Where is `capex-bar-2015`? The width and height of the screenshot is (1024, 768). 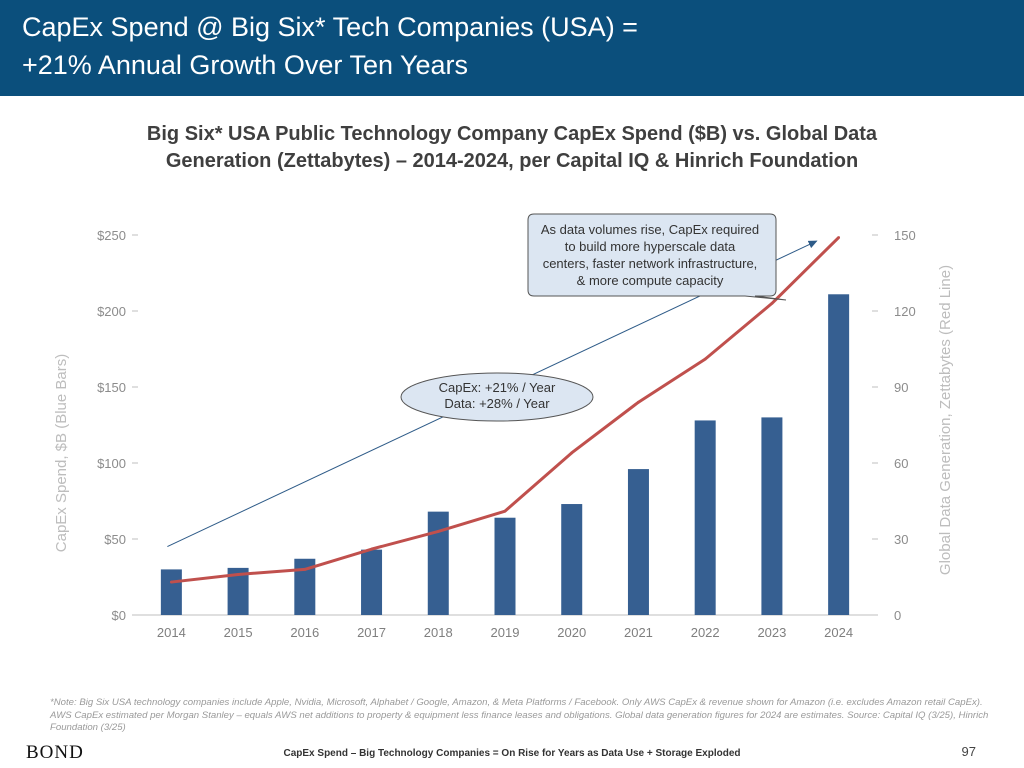 capex-bar-2015 is located at coordinates (238, 591).